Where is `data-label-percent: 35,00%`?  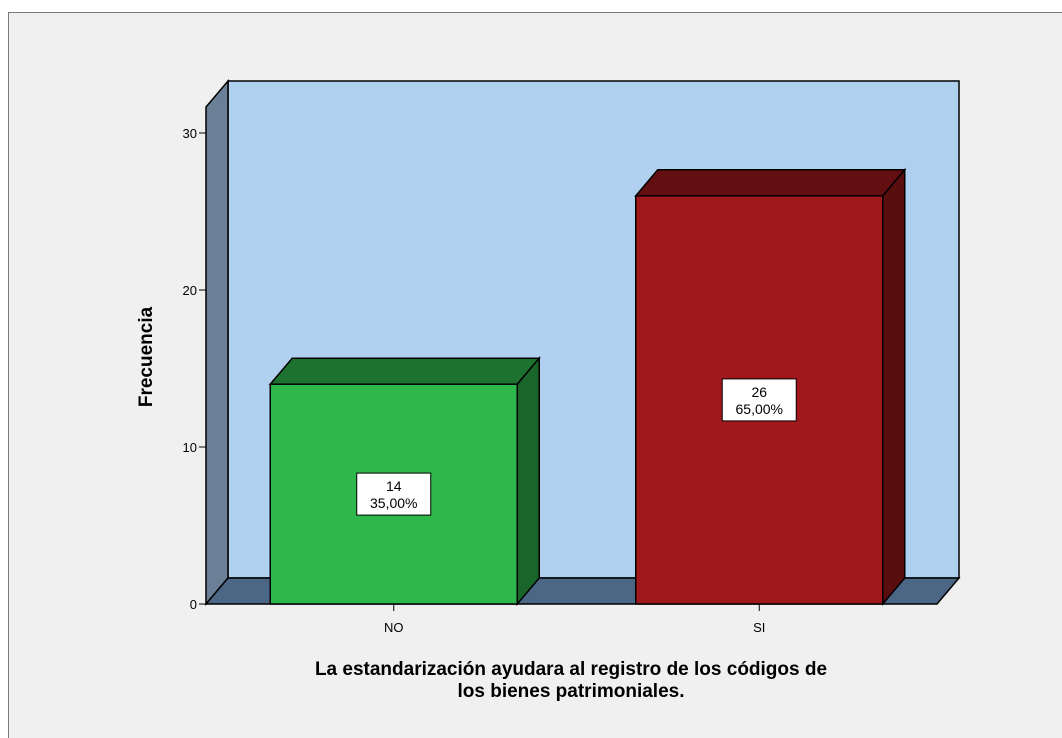
data-label-percent: 35,00% is located at coordinates (393, 503).